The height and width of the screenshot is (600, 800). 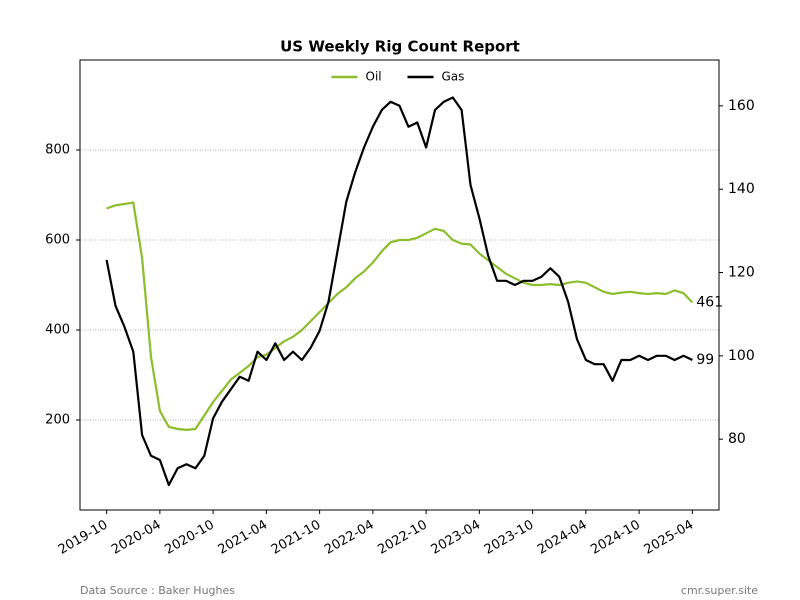 What do you see at coordinates (157, 590) in the screenshot?
I see `source-note: Data Source : Baker Hughes` at bounding box center [157, 590].